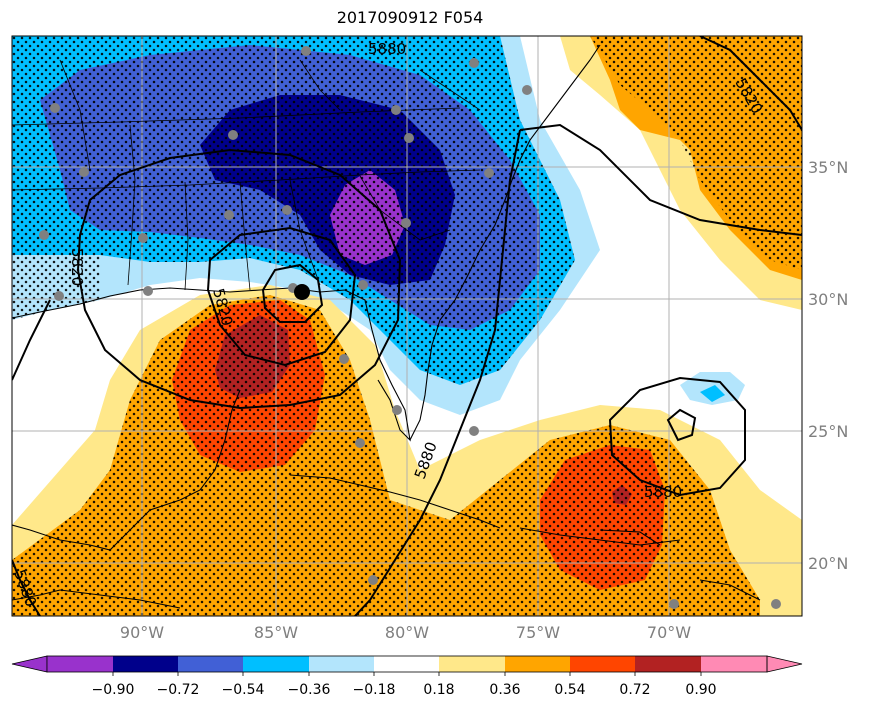  I want to click on colorbar-tick: −0.54, so click(243, 690).